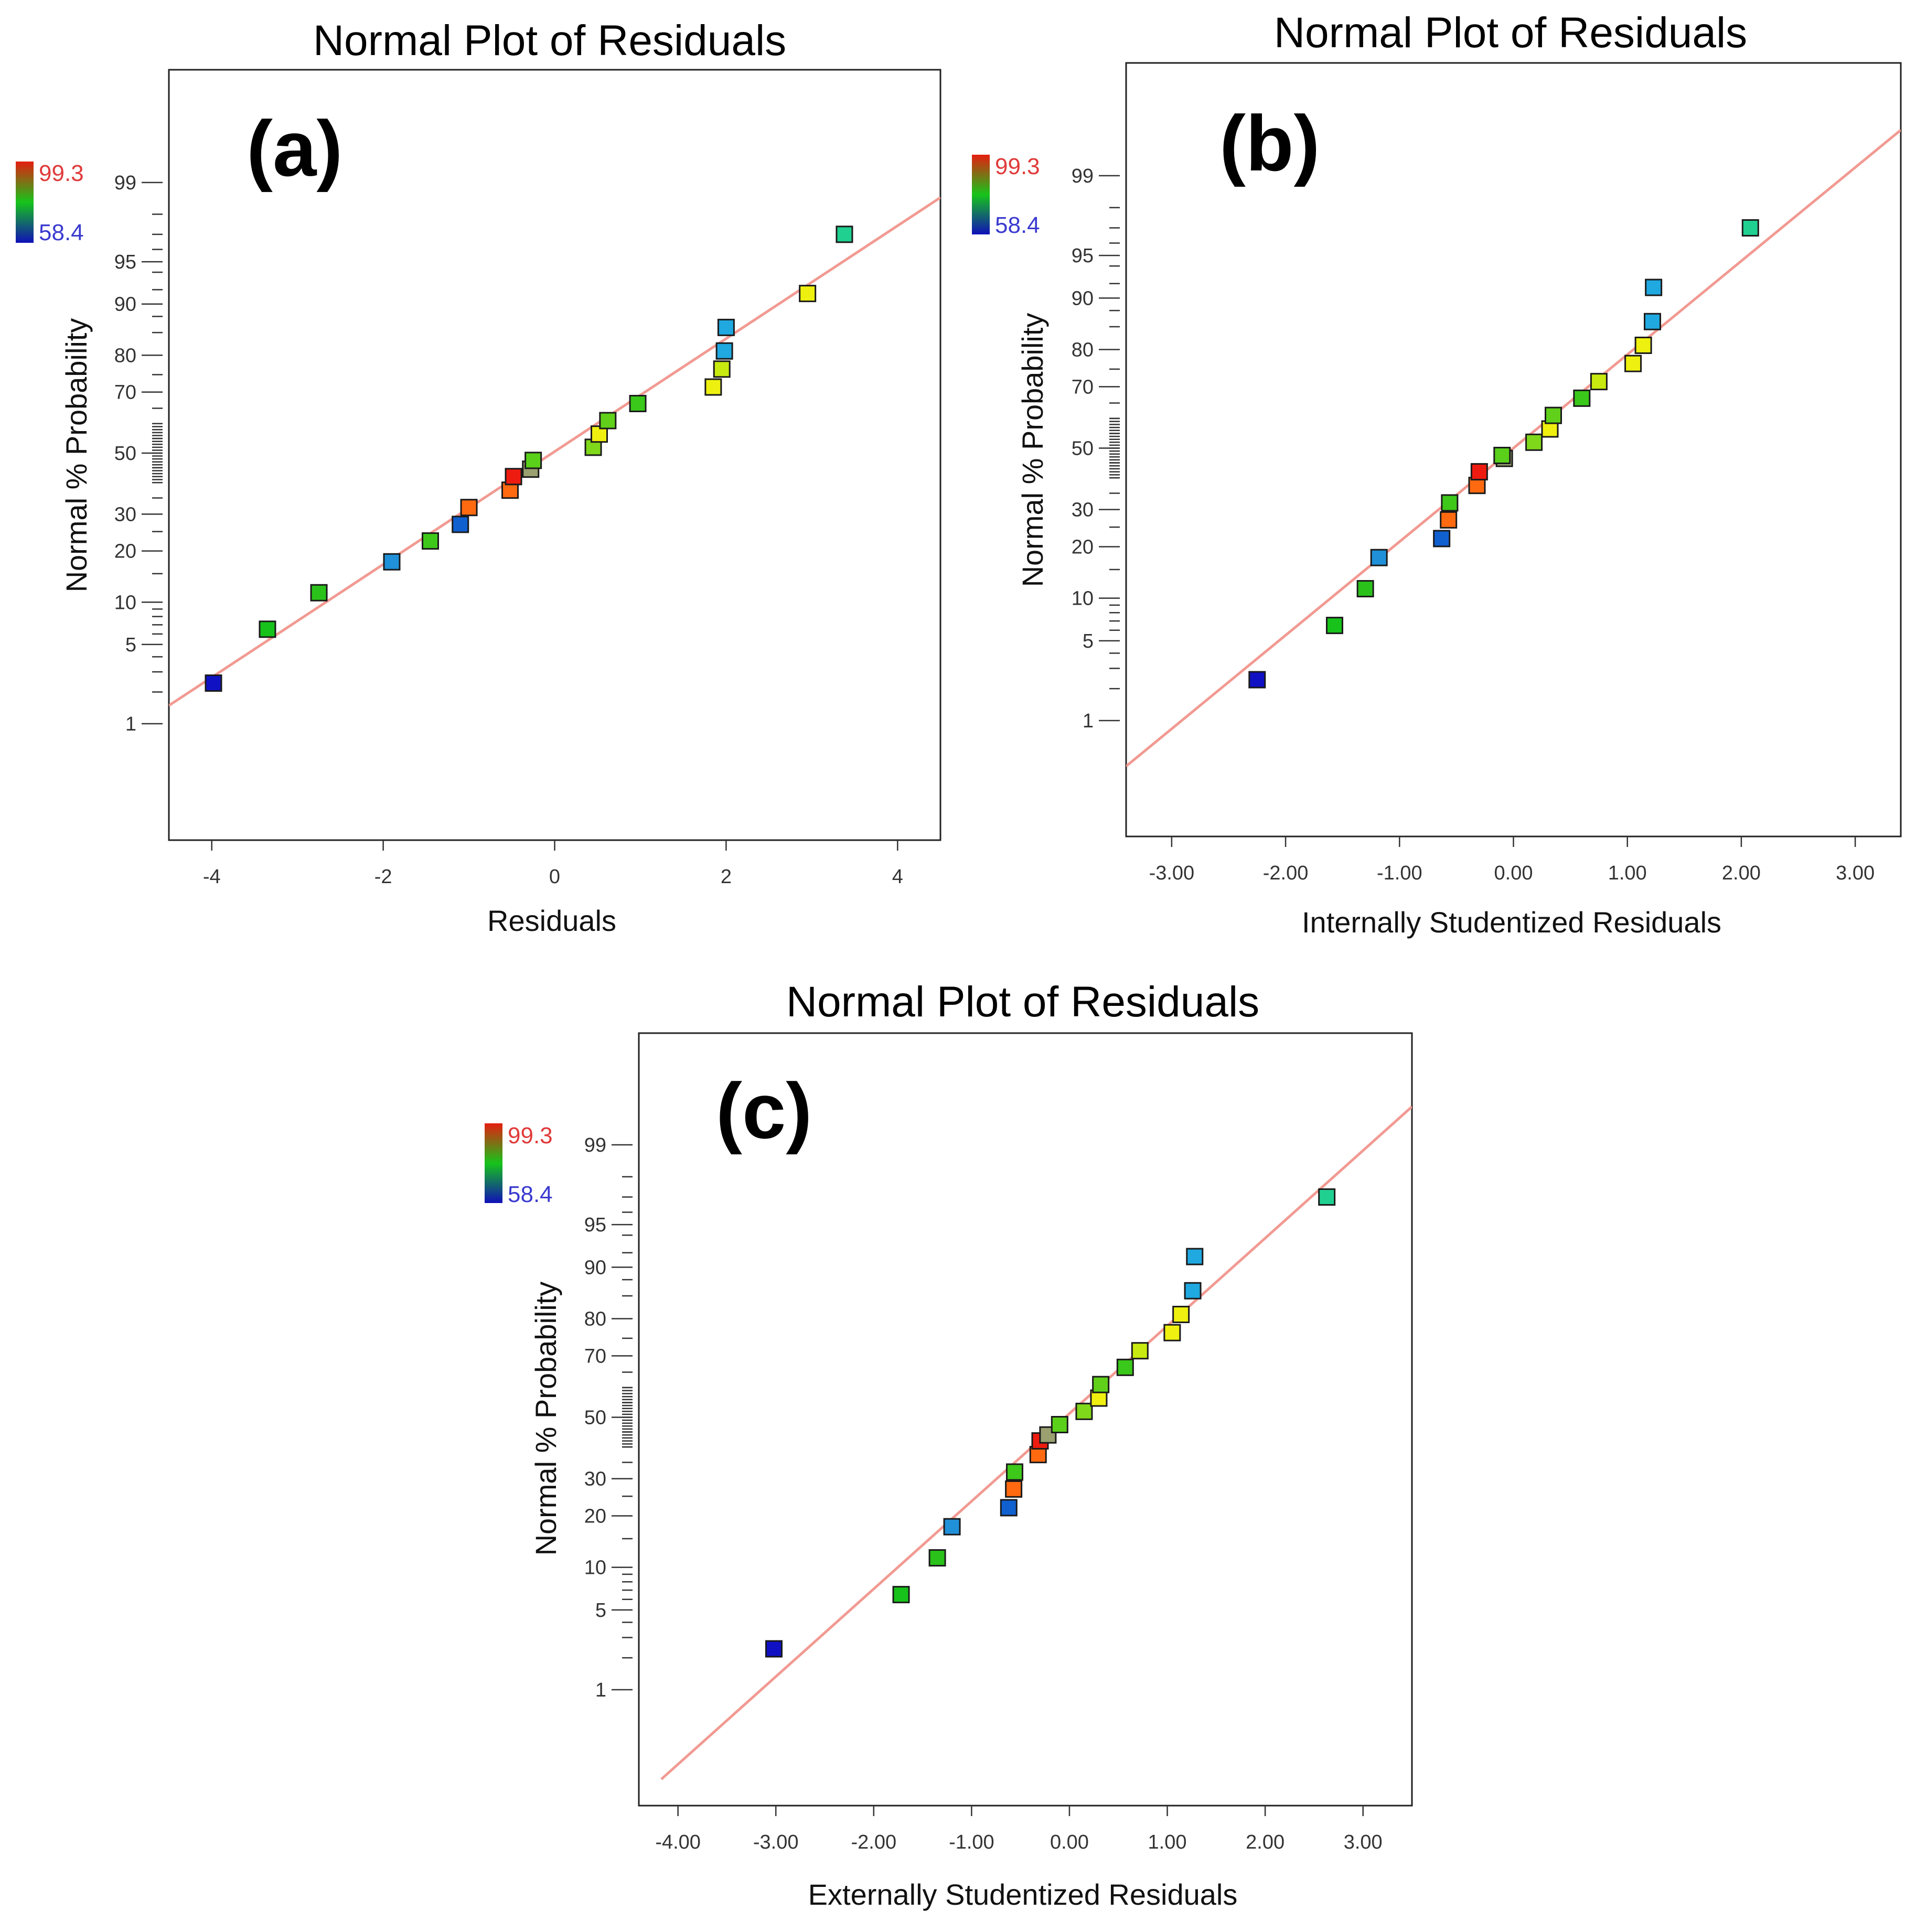 The height and width of the screenshot is (1932, 1916). What do you see at coordinates (552, 920) in the screenshot?
I see `x-axis-label: Residuals` at bounding box center [552, 920].